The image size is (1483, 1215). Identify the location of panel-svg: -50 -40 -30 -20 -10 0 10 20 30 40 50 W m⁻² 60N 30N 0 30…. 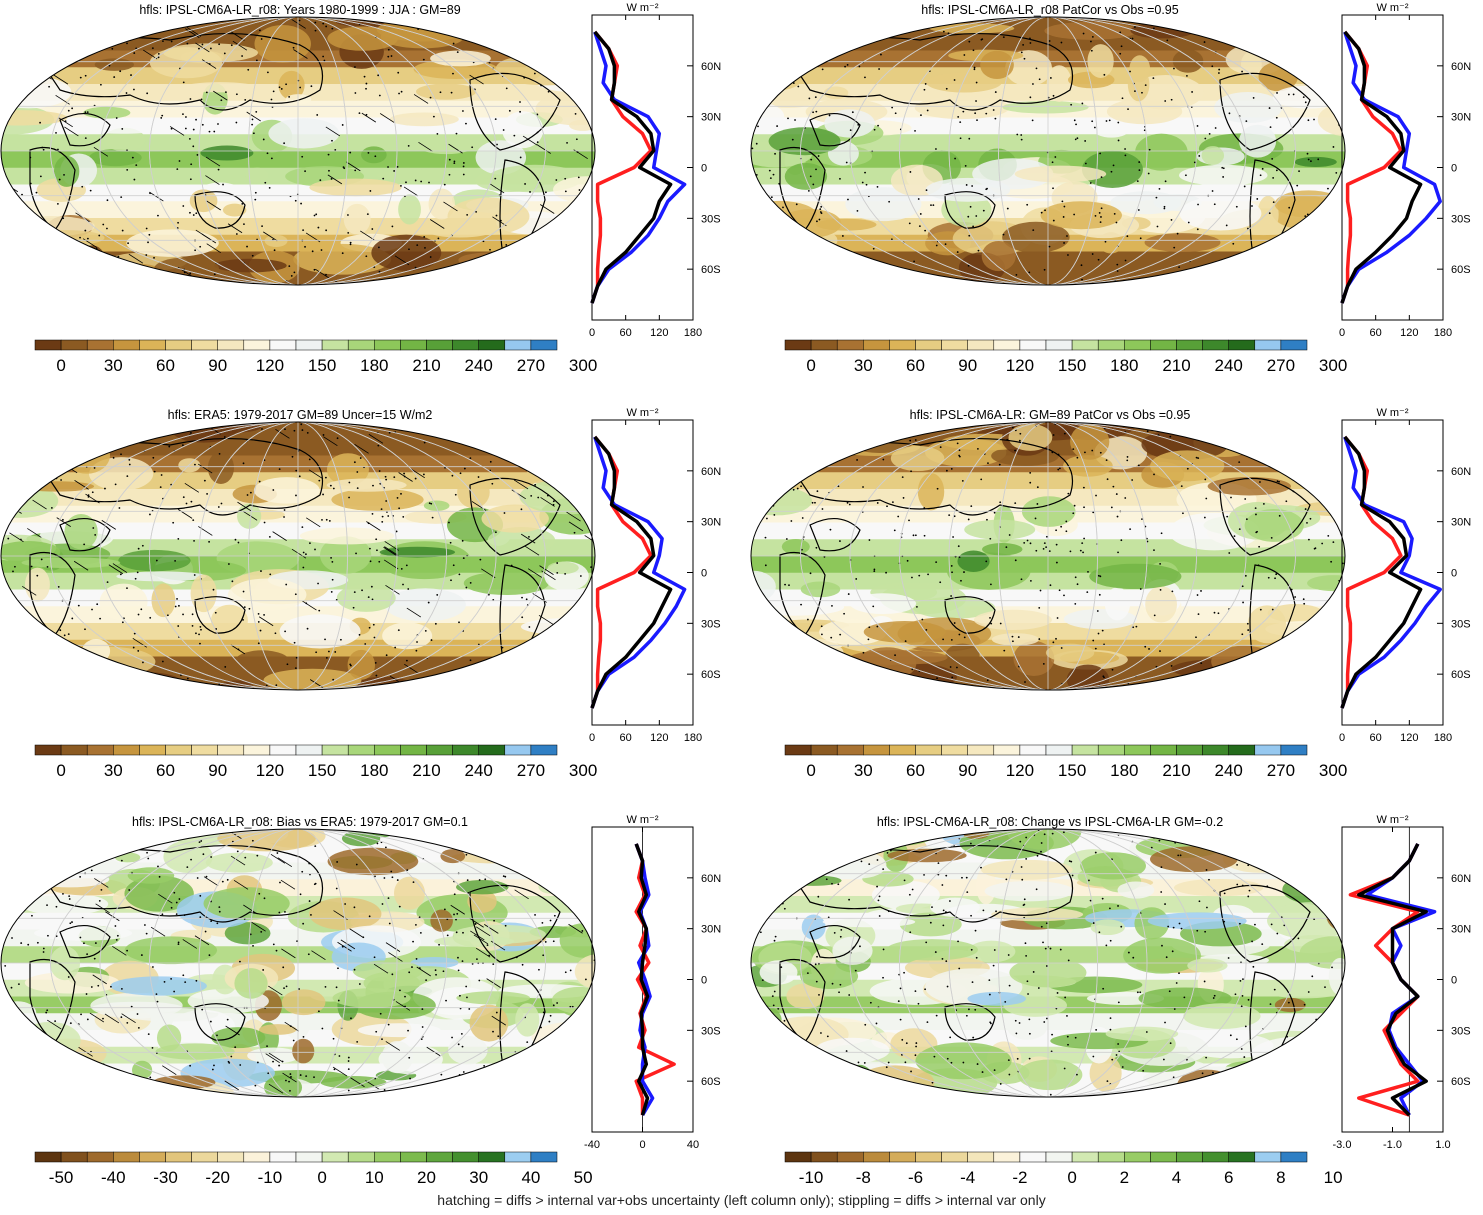
(360, 1000).